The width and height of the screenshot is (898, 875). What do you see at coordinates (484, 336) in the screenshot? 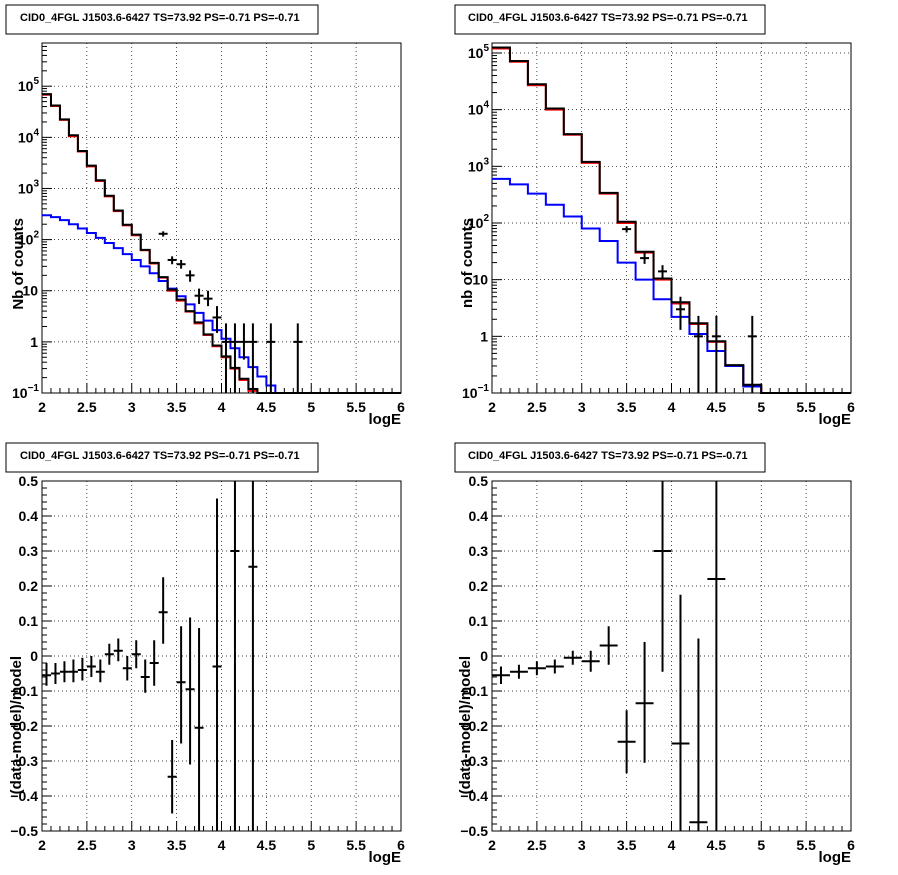
I see `y-tick-label: 1` at bounding box center [484, 336].